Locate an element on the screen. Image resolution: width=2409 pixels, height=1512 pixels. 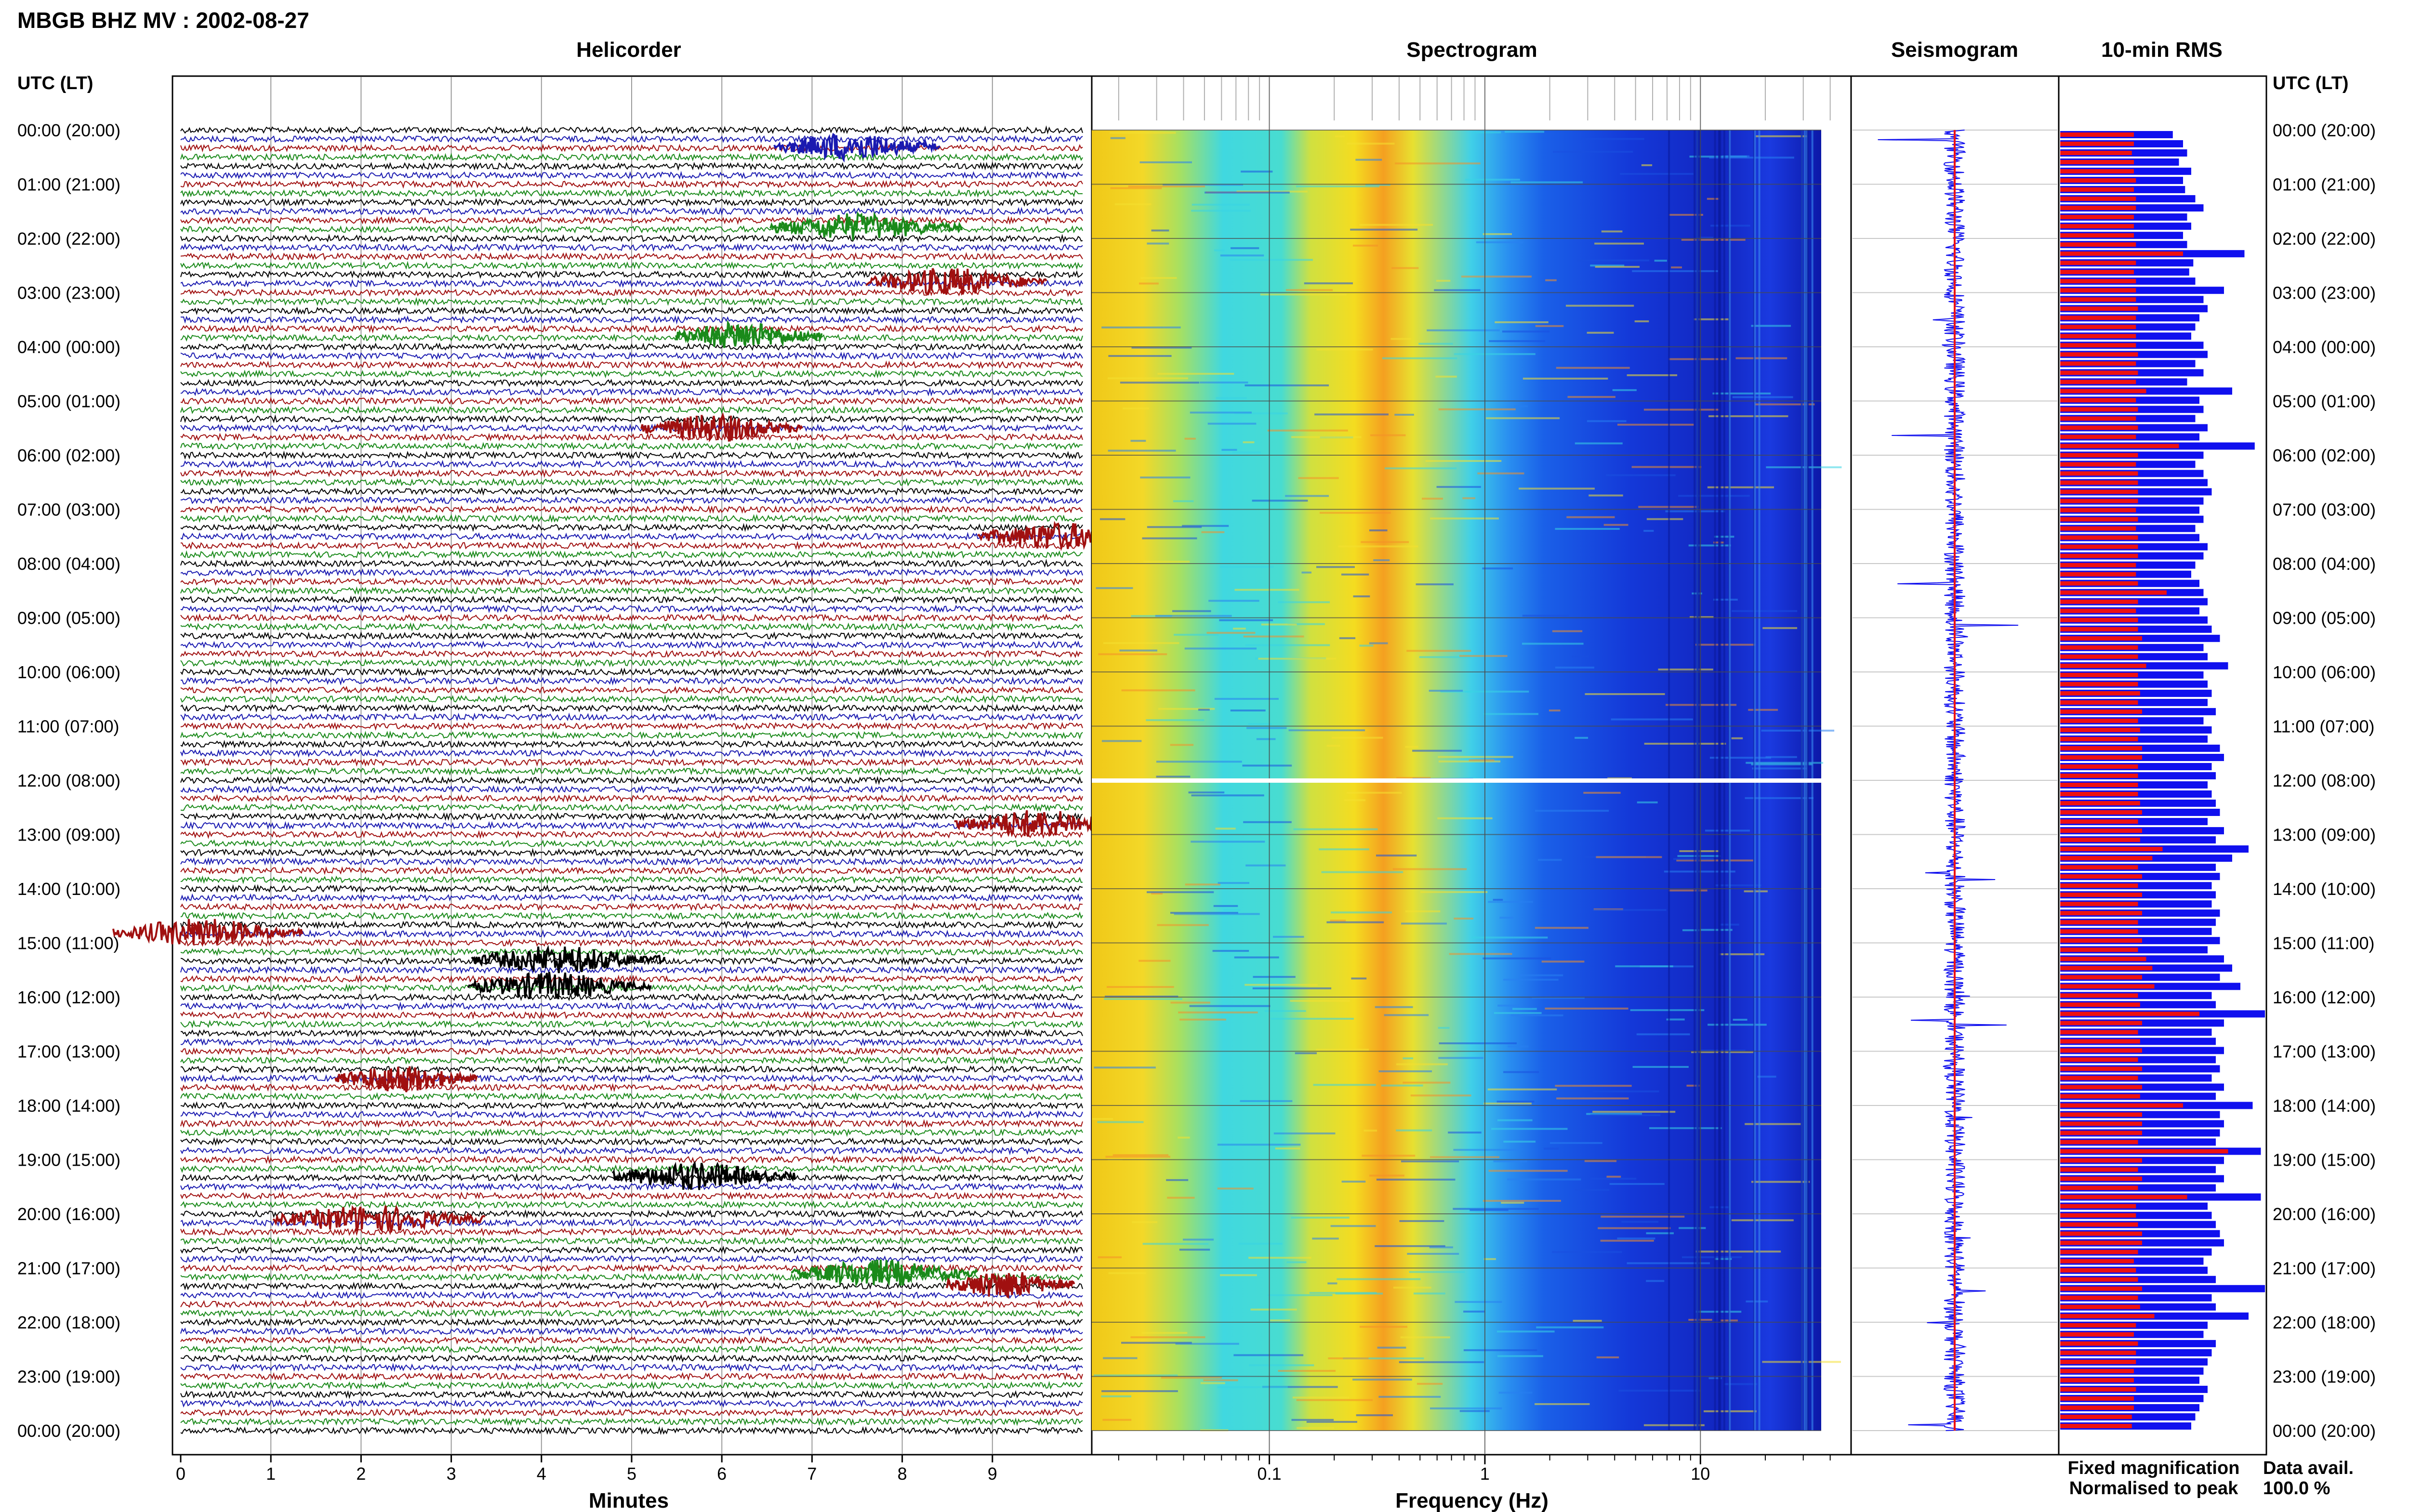
time-label-right: 19:00 (15:00) is located at coordinates (2325, 1160).